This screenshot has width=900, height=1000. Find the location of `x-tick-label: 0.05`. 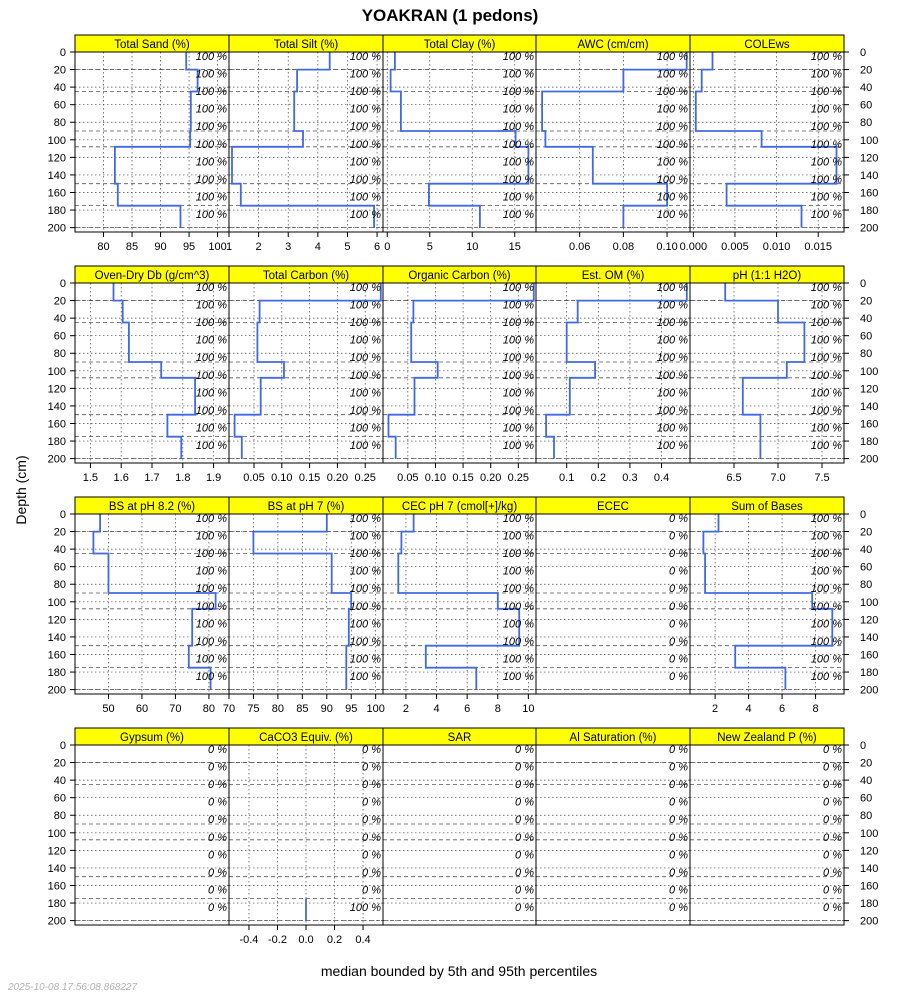

x-tick-label: 0.05 is located at coordinates (253, 478).